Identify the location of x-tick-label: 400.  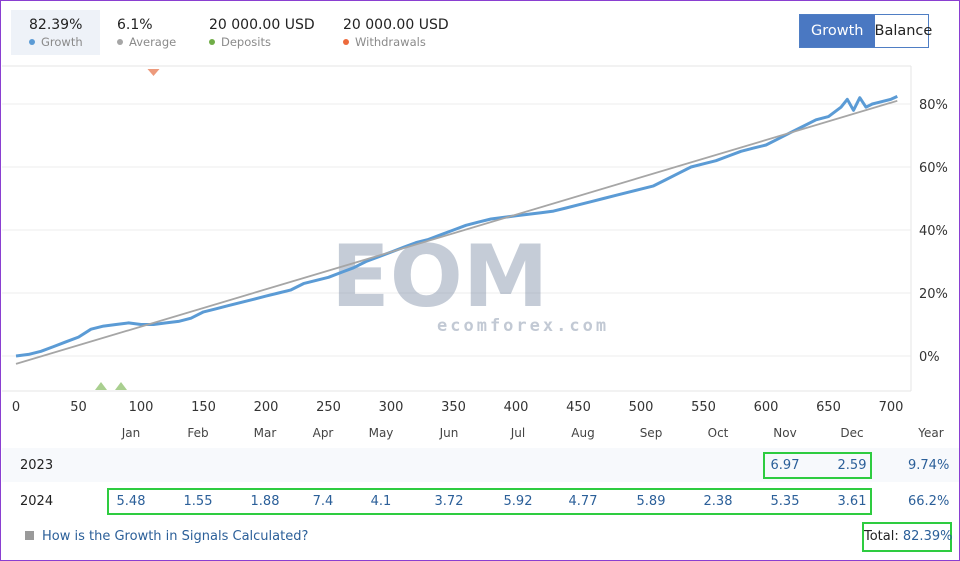
(516, 407).